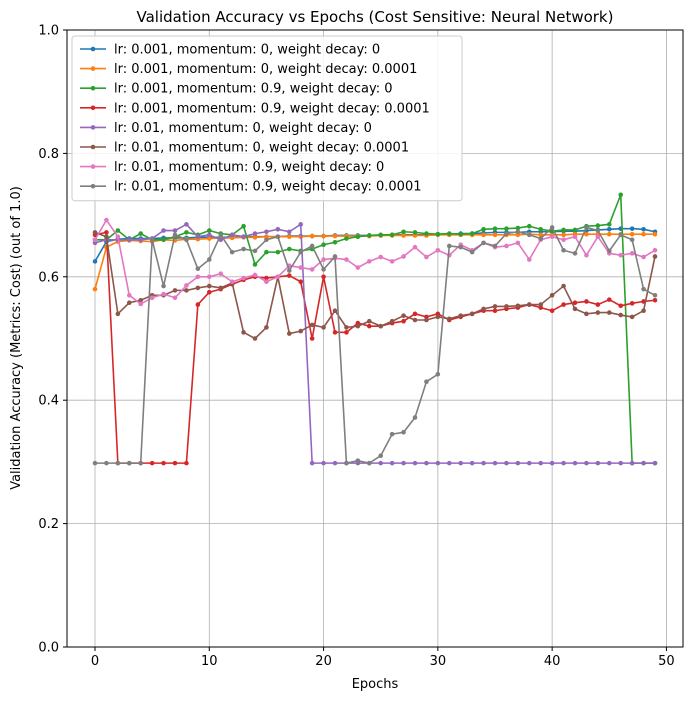 The width and height of the screenshot is (691, 704). I want to click on y-tick-label: 1.0, so click(48, 31).